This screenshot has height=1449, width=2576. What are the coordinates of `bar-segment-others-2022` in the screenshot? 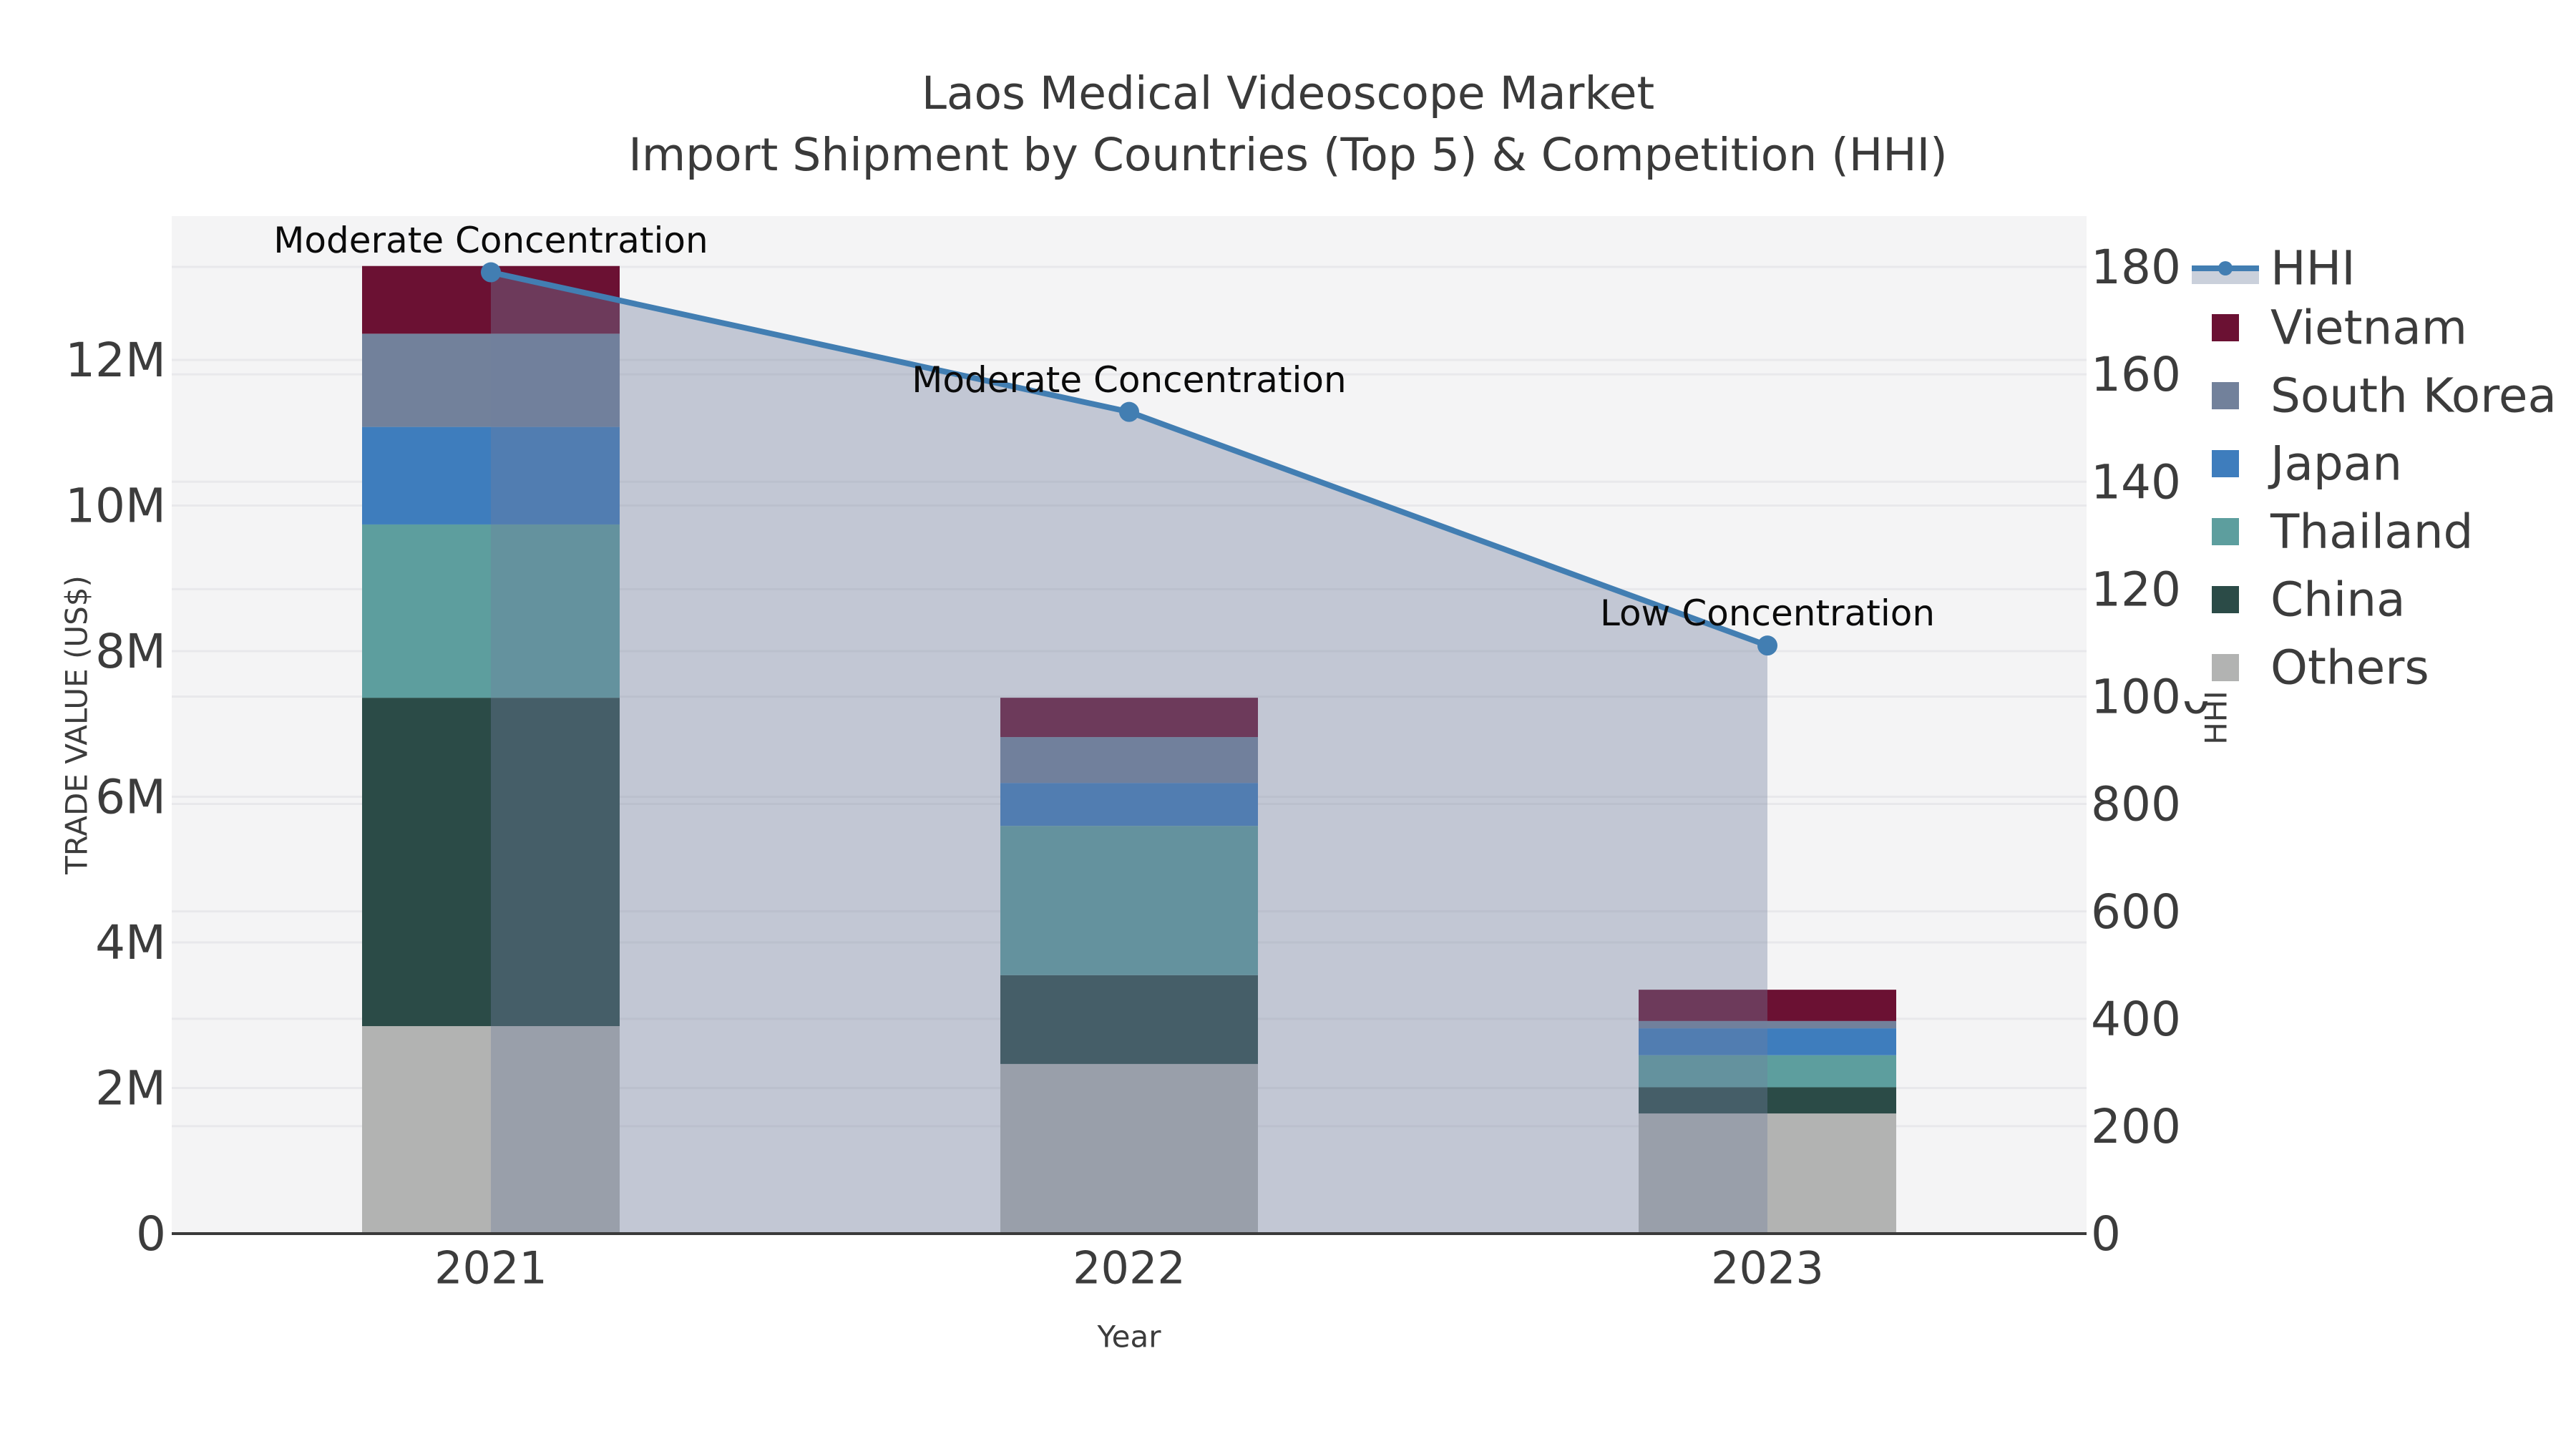 It's located at (1129, 1148).